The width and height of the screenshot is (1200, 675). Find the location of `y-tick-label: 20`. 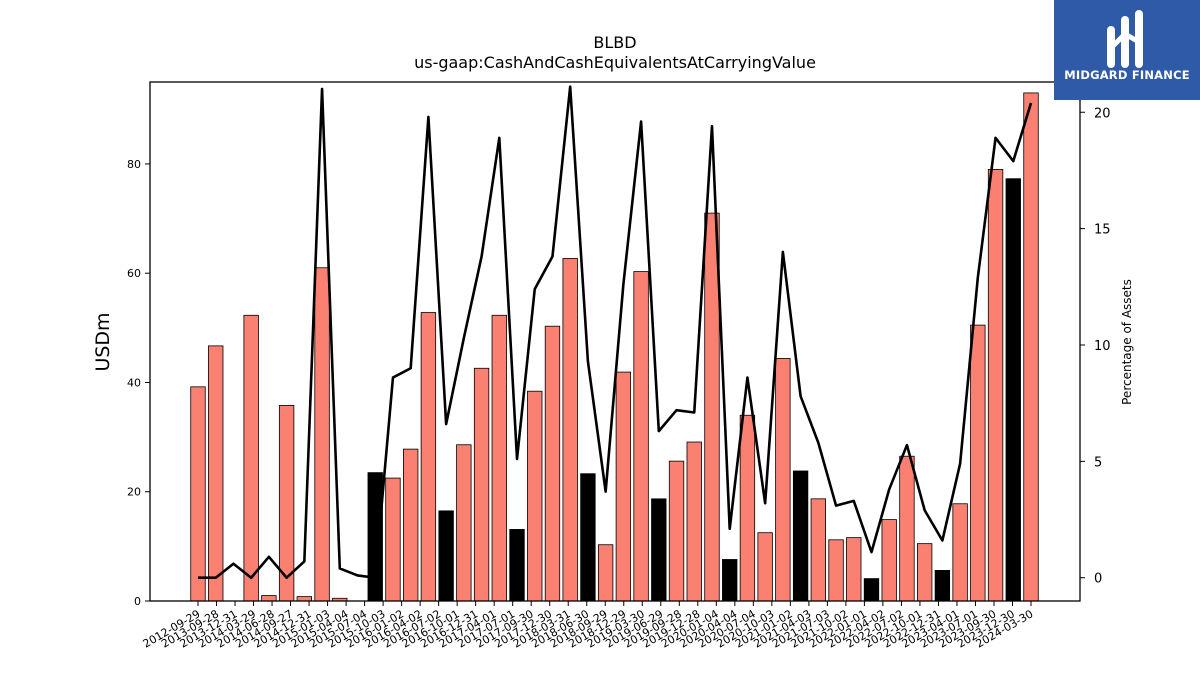

y-tick-label: 20 is located at coordinates (134, 492).